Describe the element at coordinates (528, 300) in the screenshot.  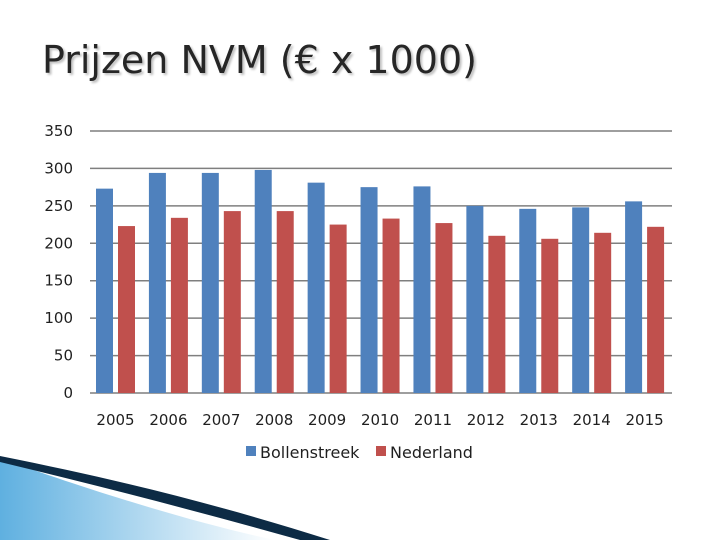
I see `bar-bollenstreek-2013` at that location.